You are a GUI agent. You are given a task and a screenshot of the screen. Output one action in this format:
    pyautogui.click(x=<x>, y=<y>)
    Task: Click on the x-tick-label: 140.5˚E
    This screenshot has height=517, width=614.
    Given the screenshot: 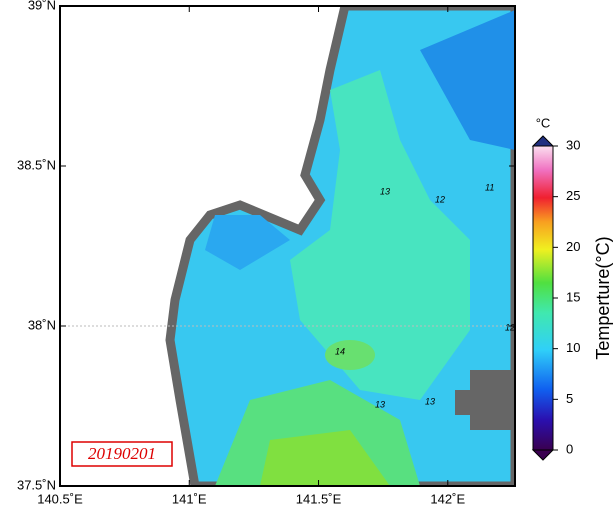 What is the action you would take?
    pyautogui.click(x=60, y=498)
    